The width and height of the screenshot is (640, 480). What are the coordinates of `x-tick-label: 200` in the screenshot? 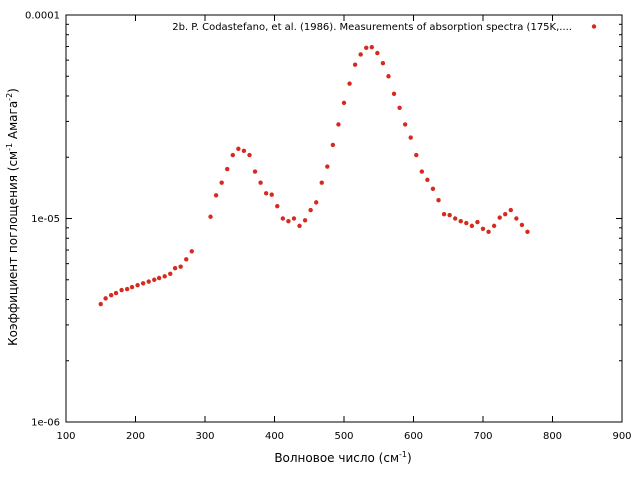 It's located at (135, 436).